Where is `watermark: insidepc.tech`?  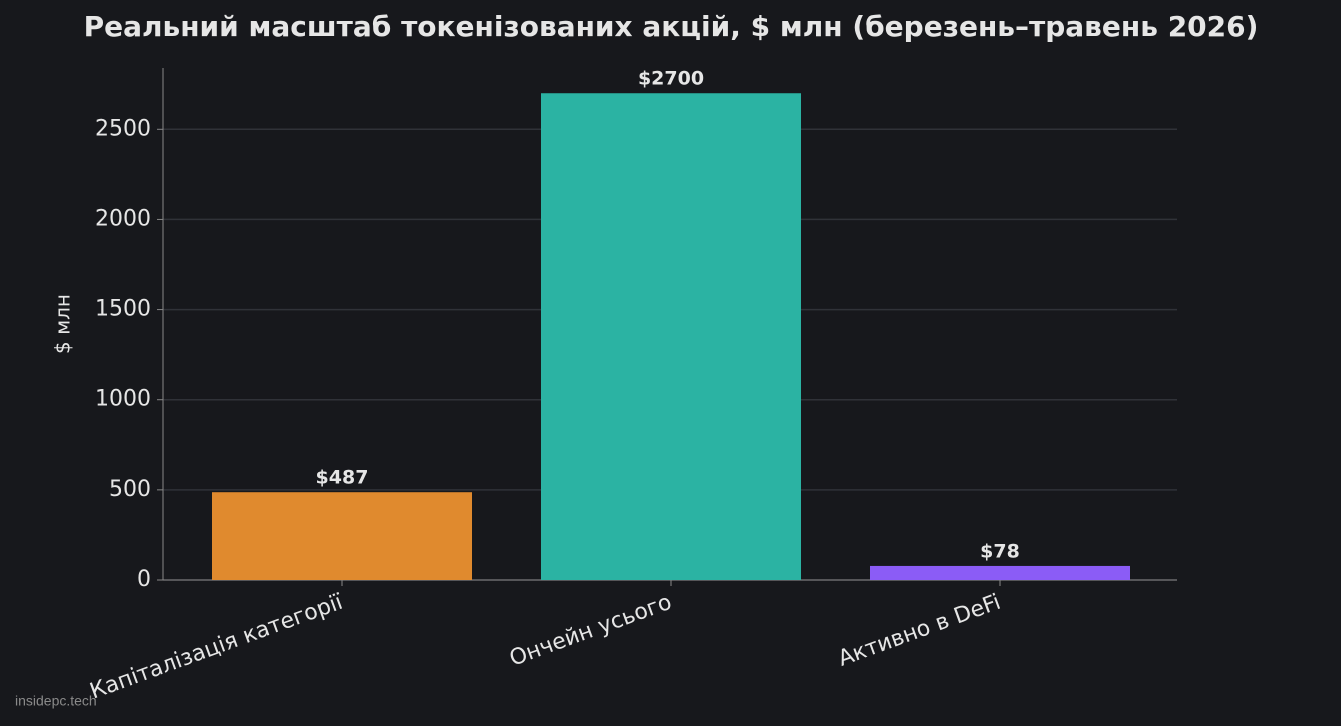 watermark: insidepc.tech is located at coordinates (56, 701).